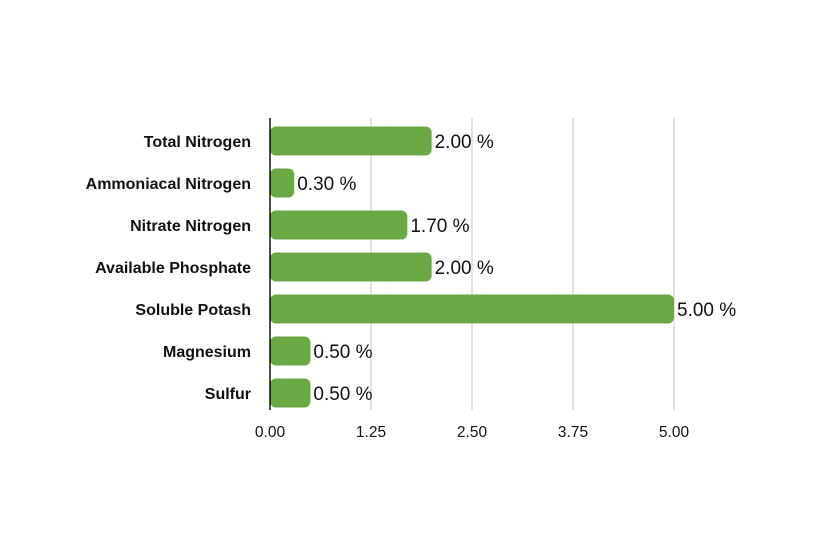  What do you see at coordinates (371, 432) in the screenshot?
I see `x-tick-label: 1.25` at bounding box center [371, 432].